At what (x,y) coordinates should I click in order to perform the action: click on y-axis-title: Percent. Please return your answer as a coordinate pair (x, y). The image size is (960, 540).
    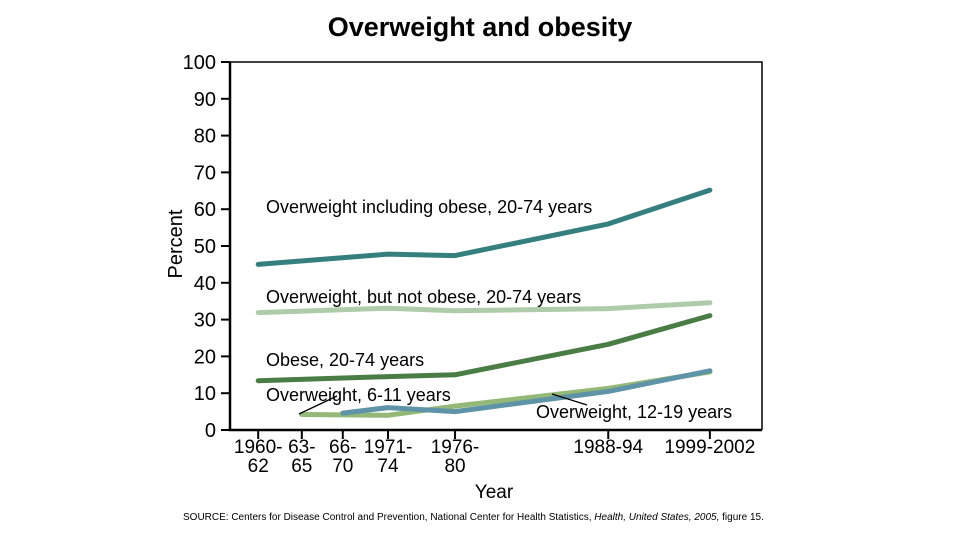
    Looking at the image, I should click on (176, 244).